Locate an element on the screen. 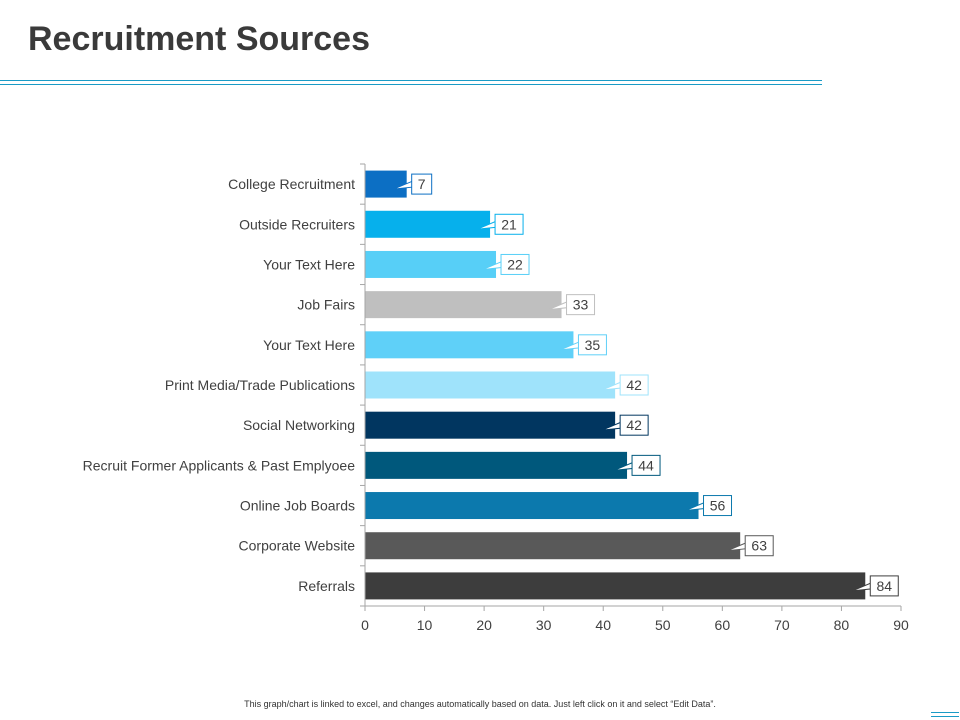  x-tick-label: 70 is located at coordinates (782, 625).